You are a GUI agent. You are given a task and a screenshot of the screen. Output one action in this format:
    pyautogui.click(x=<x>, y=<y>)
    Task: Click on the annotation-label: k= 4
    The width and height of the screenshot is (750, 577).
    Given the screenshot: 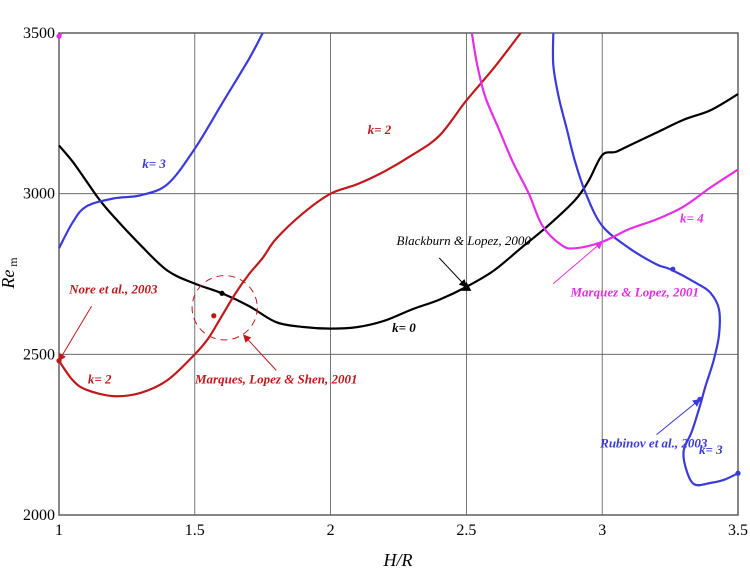 What is the action you would take?
    pyautogui.click(x=692, y=218)
    